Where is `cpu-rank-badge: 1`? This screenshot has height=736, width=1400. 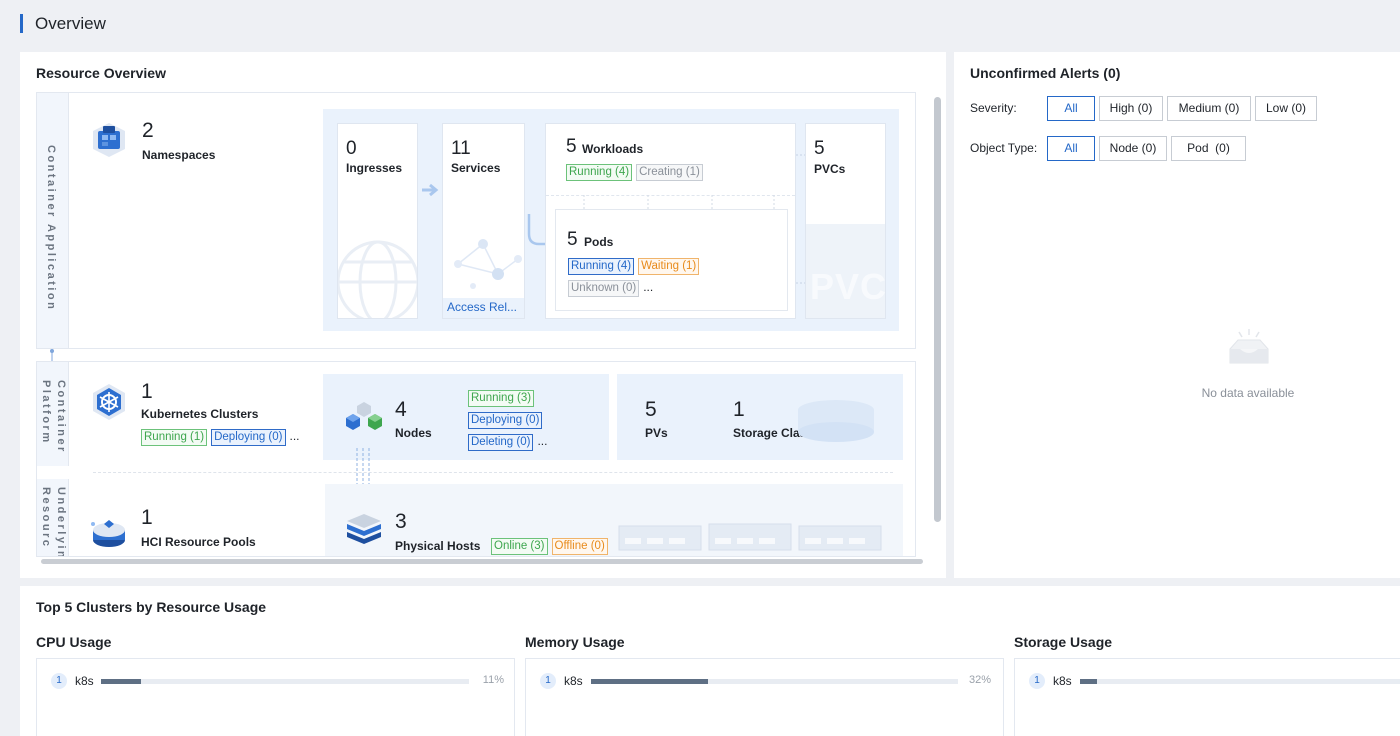
cpu-rank-badge: 1 is located at coordinates (59, 681).